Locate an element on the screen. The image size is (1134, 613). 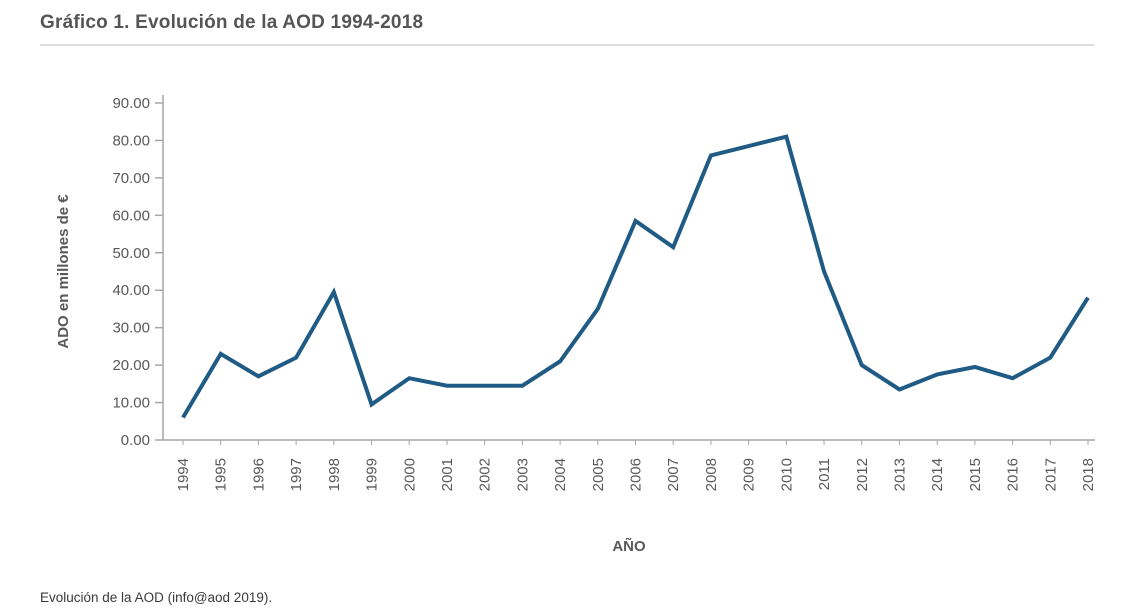
y-tick-label: 10.00 is located at coordinates (131, 403).